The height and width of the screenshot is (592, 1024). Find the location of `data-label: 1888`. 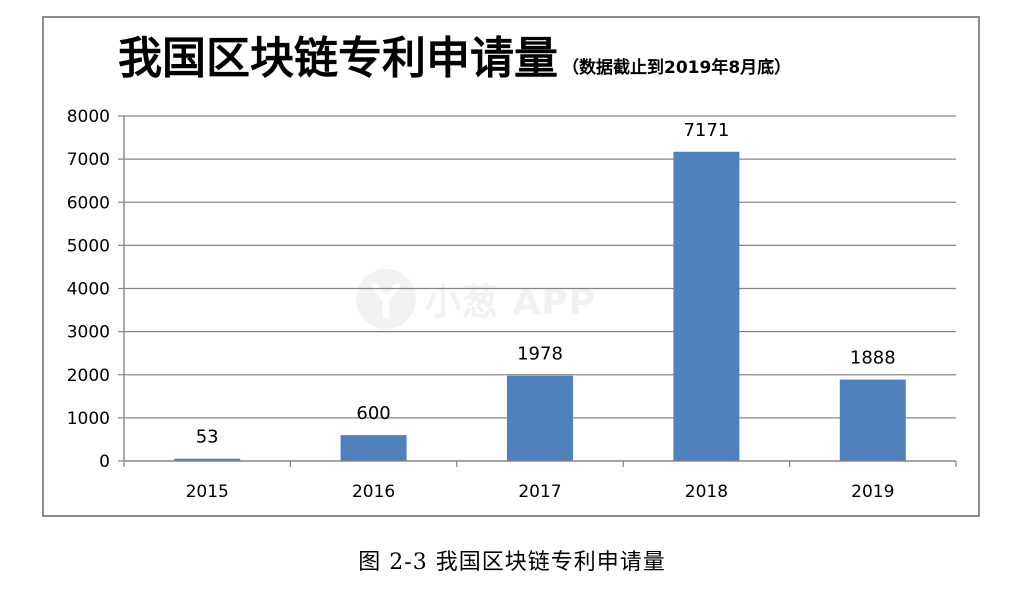

data-label: 1888 is located at coordinates (873, 358).